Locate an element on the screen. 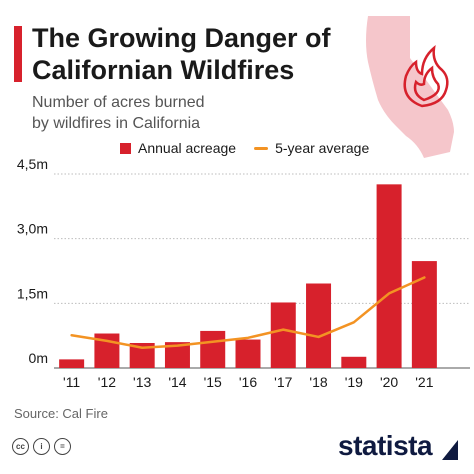 Image resolution: width=474 pixels, height=474 pixels. x-tick-label: '17 is located at coordinates (283, 382).